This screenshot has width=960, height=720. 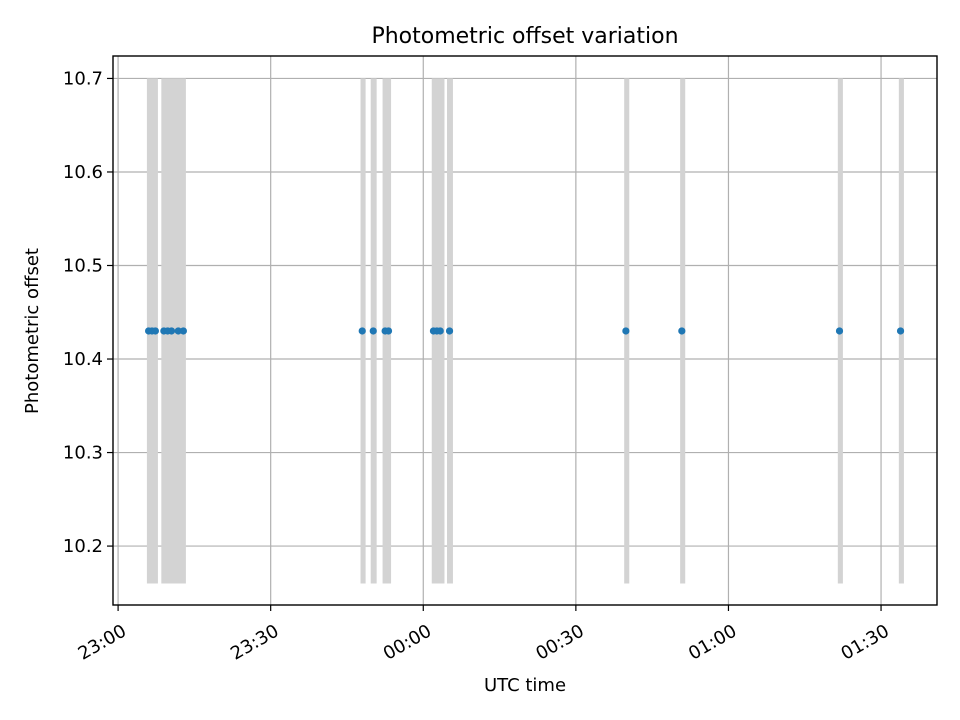 I want to click on y-axis-label: Photometric offset, so click(x=32, y=331).